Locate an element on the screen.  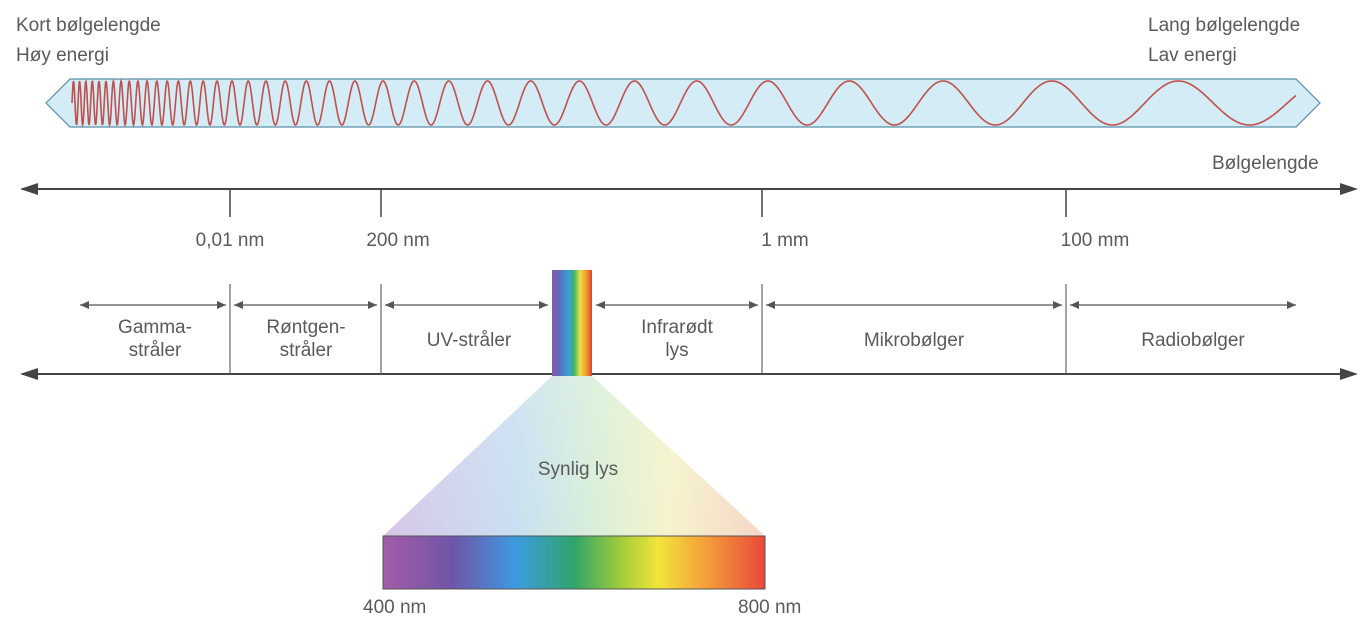
region-uv-label: UV-stråler is located at coordinates (469, 340).